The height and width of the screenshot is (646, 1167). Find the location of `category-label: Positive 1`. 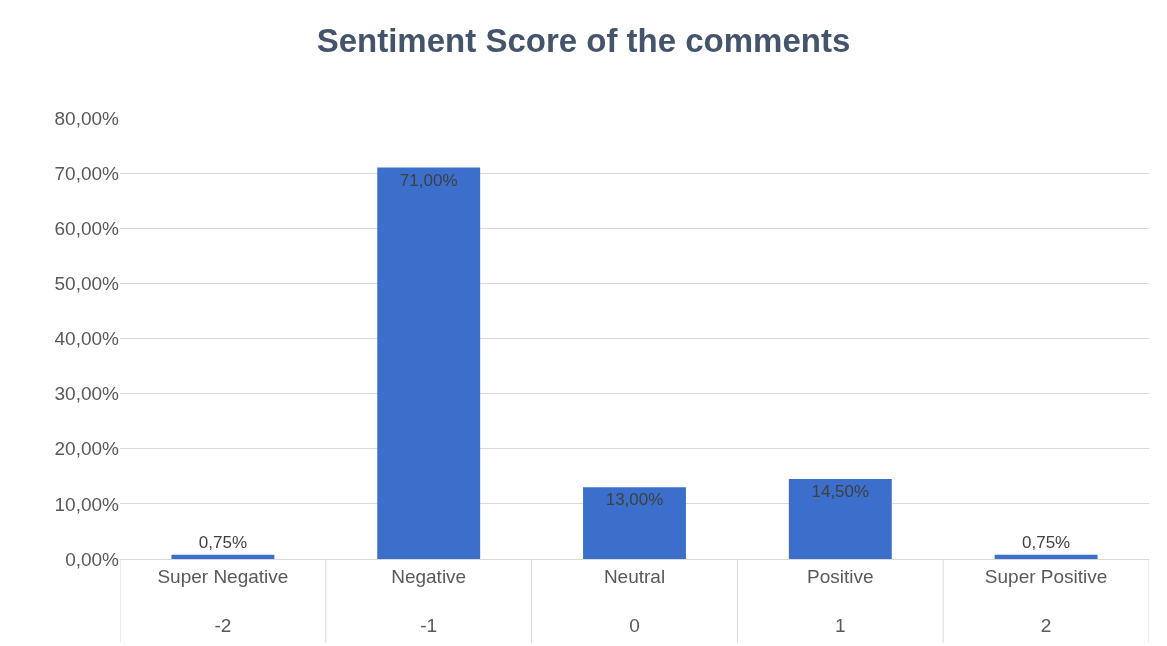

category-label: Positive 1 is located at coordinates (840, 601).